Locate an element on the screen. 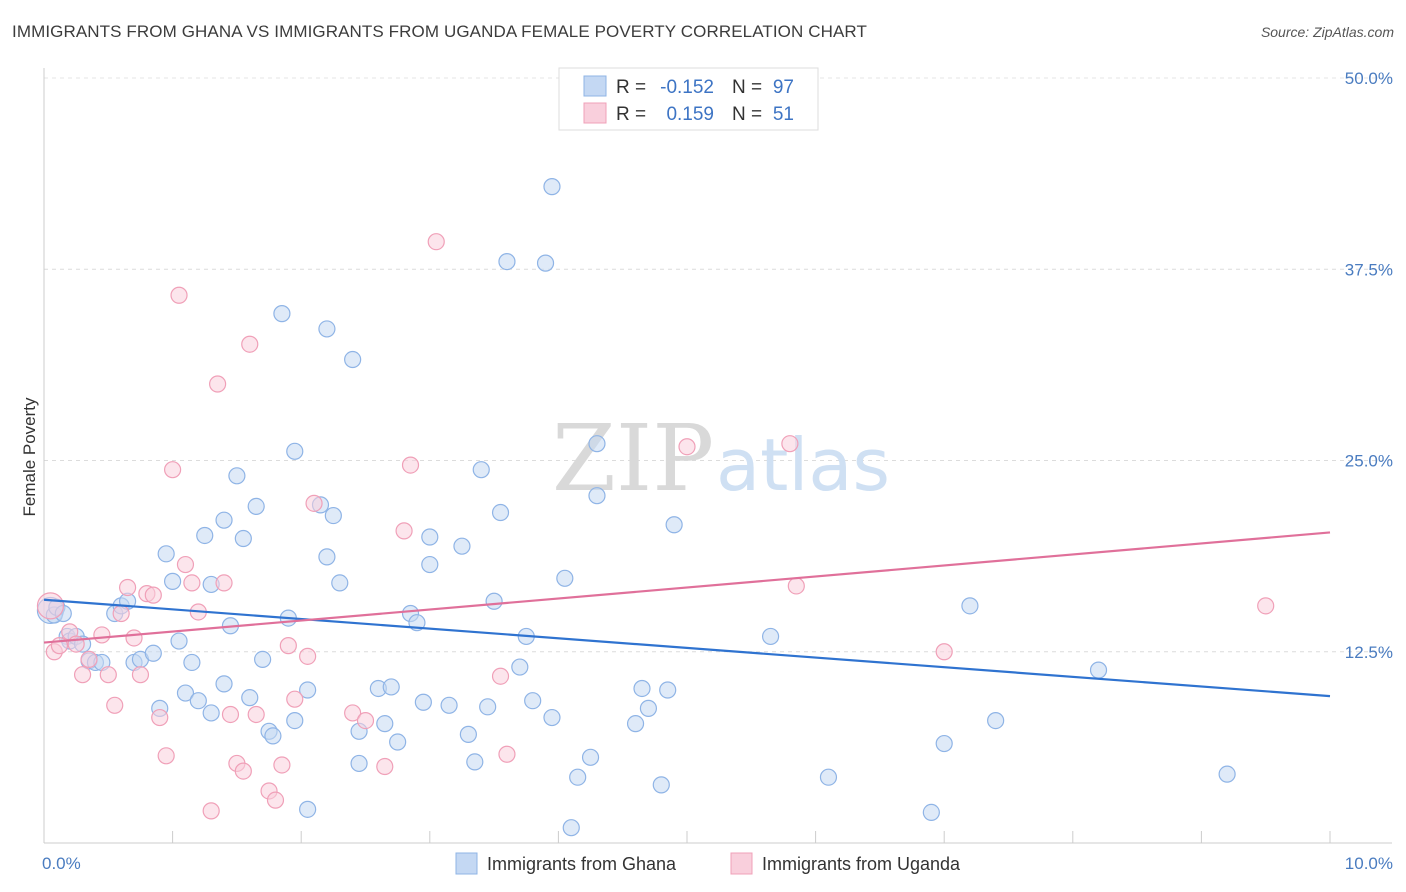 The width and height of the screenshot is (1406, 892). x-tick-label-max: 10.0% is located at coordinates (1369, 863).